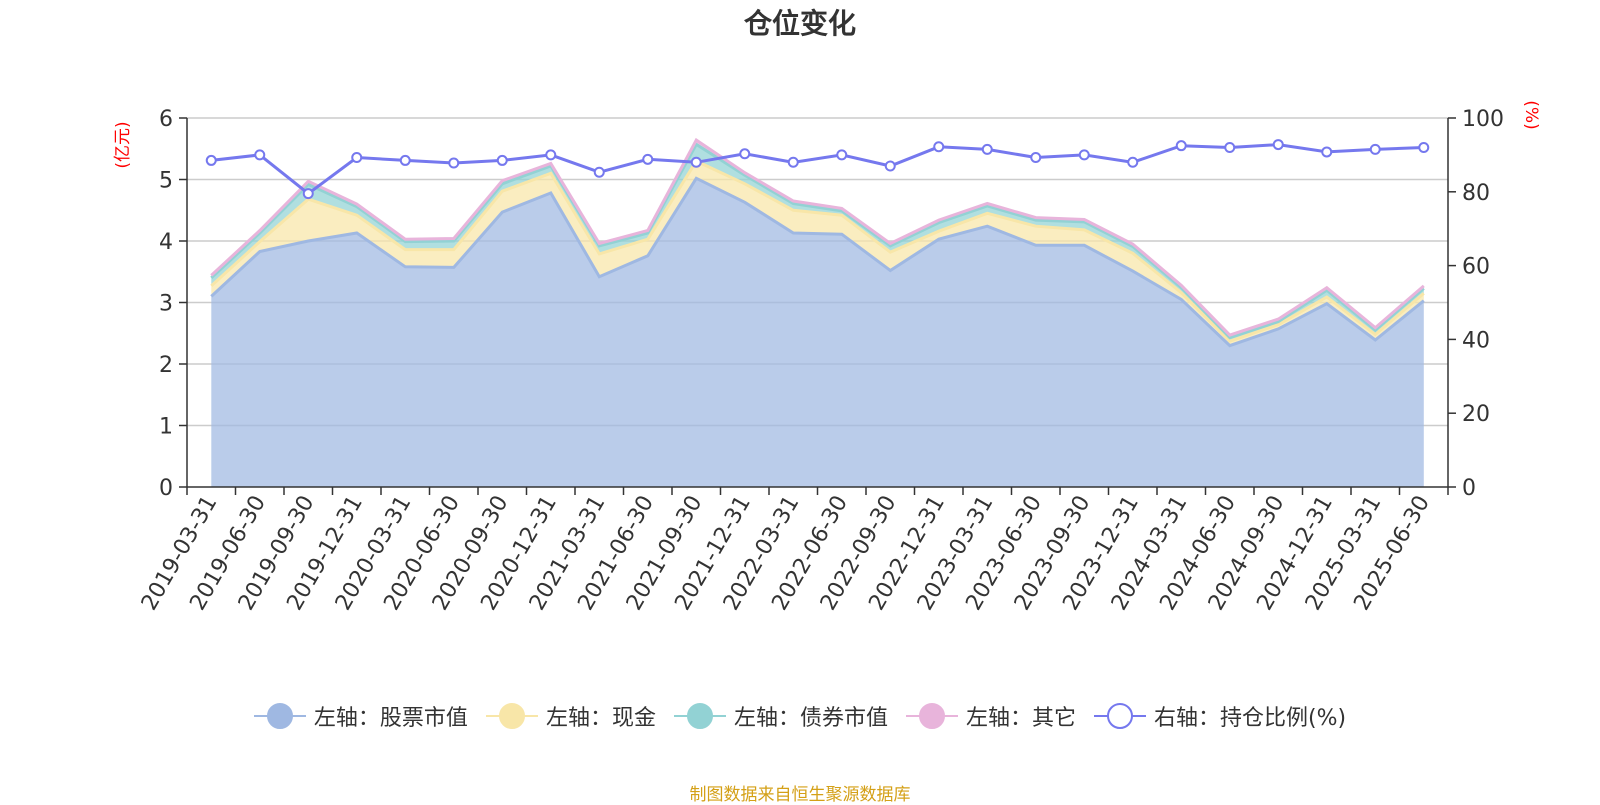  What do you see at coordinates (810, 718) in the screenshot?
I see `legend-label: 左轴：债券市值` at bounding box center [810, 718].